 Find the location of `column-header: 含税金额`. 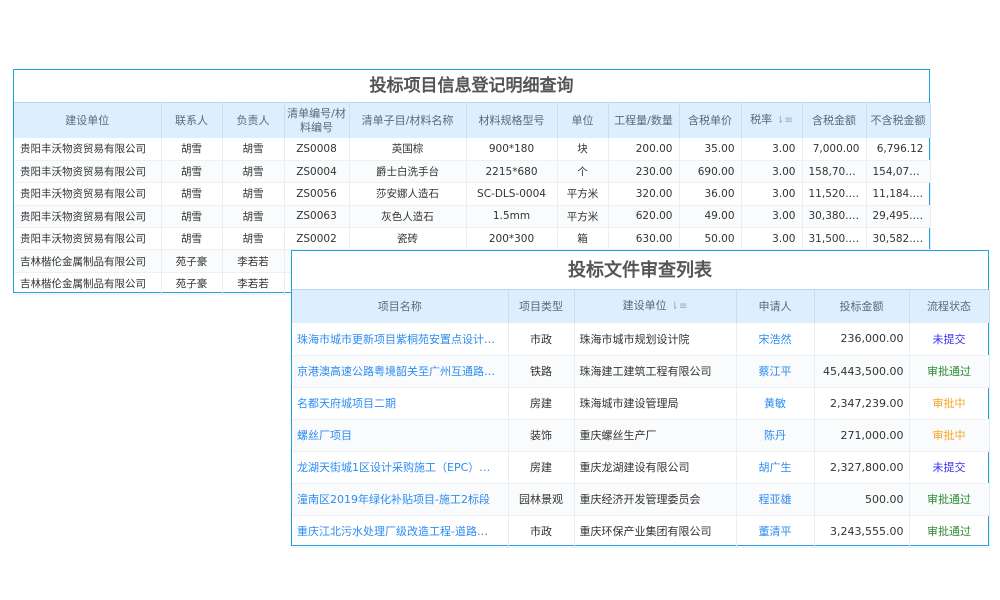

column-header: 含税金额 is located at coordinates (834, 120).